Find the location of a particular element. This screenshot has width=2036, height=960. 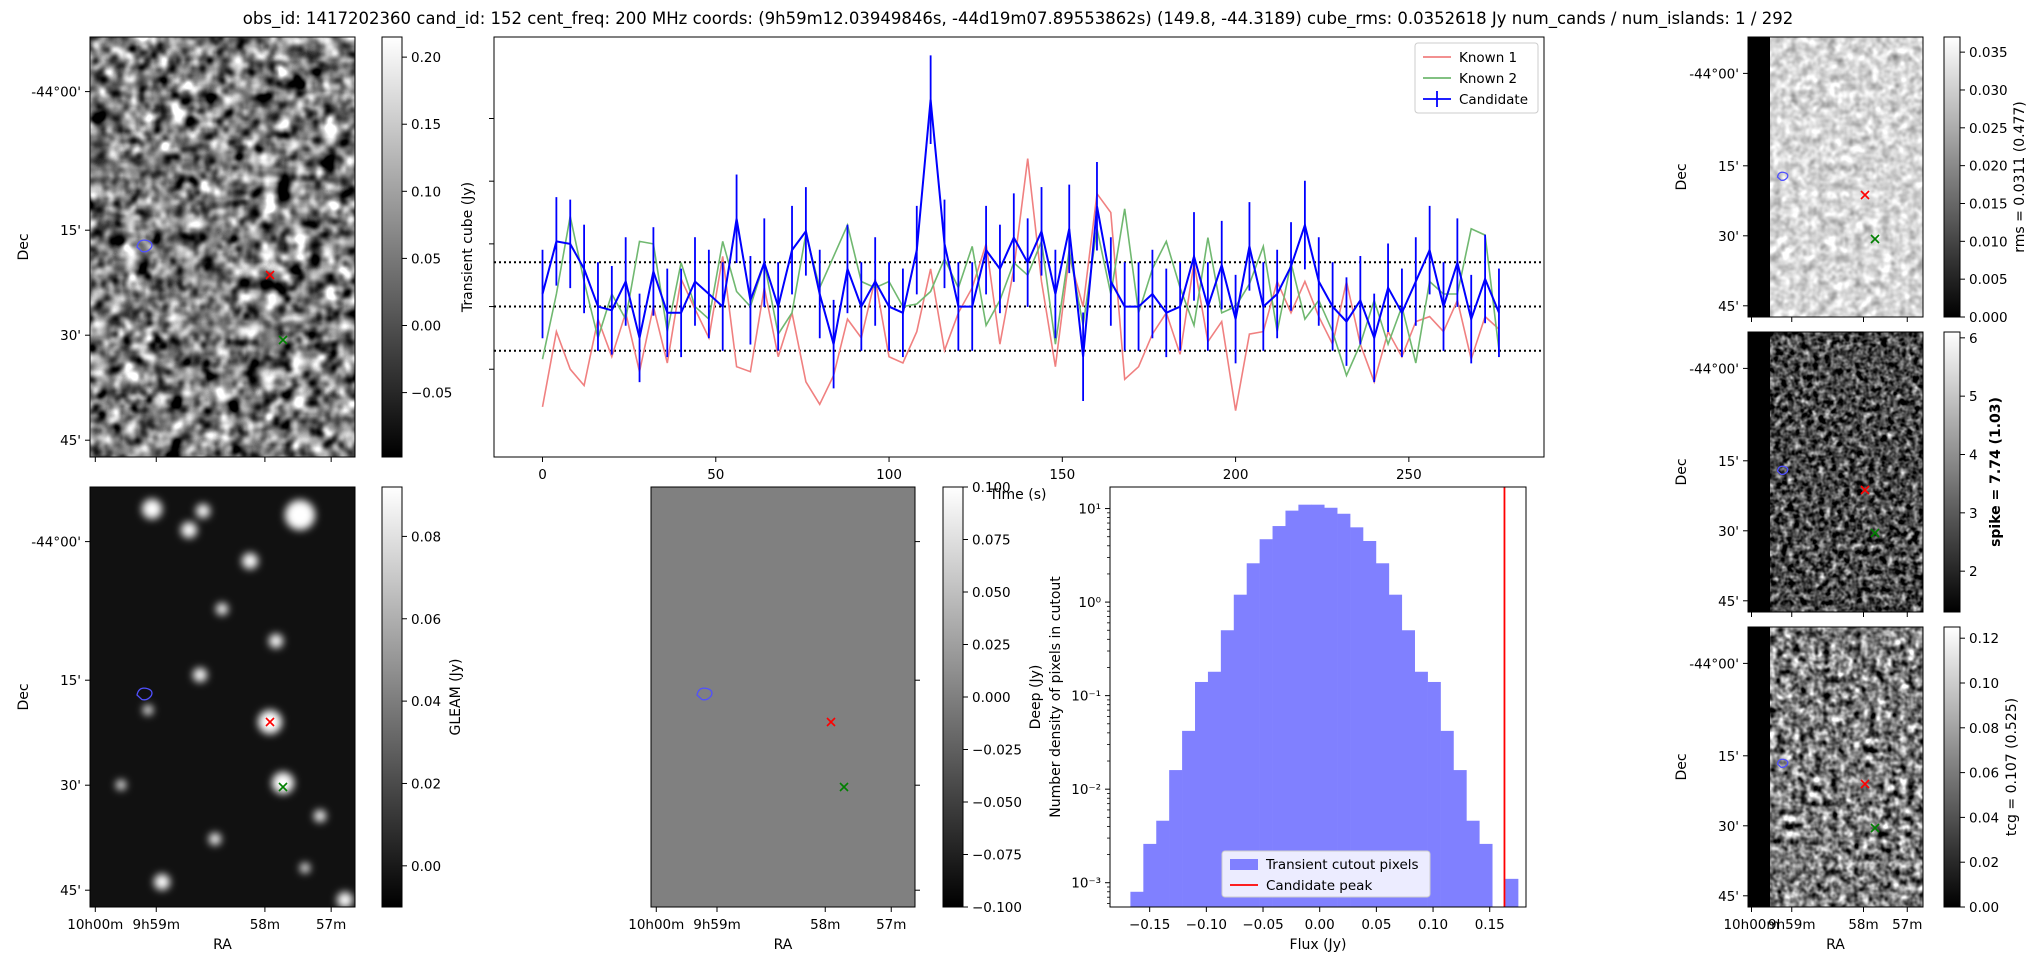

gleam-image is located at coordinates (222, 697).